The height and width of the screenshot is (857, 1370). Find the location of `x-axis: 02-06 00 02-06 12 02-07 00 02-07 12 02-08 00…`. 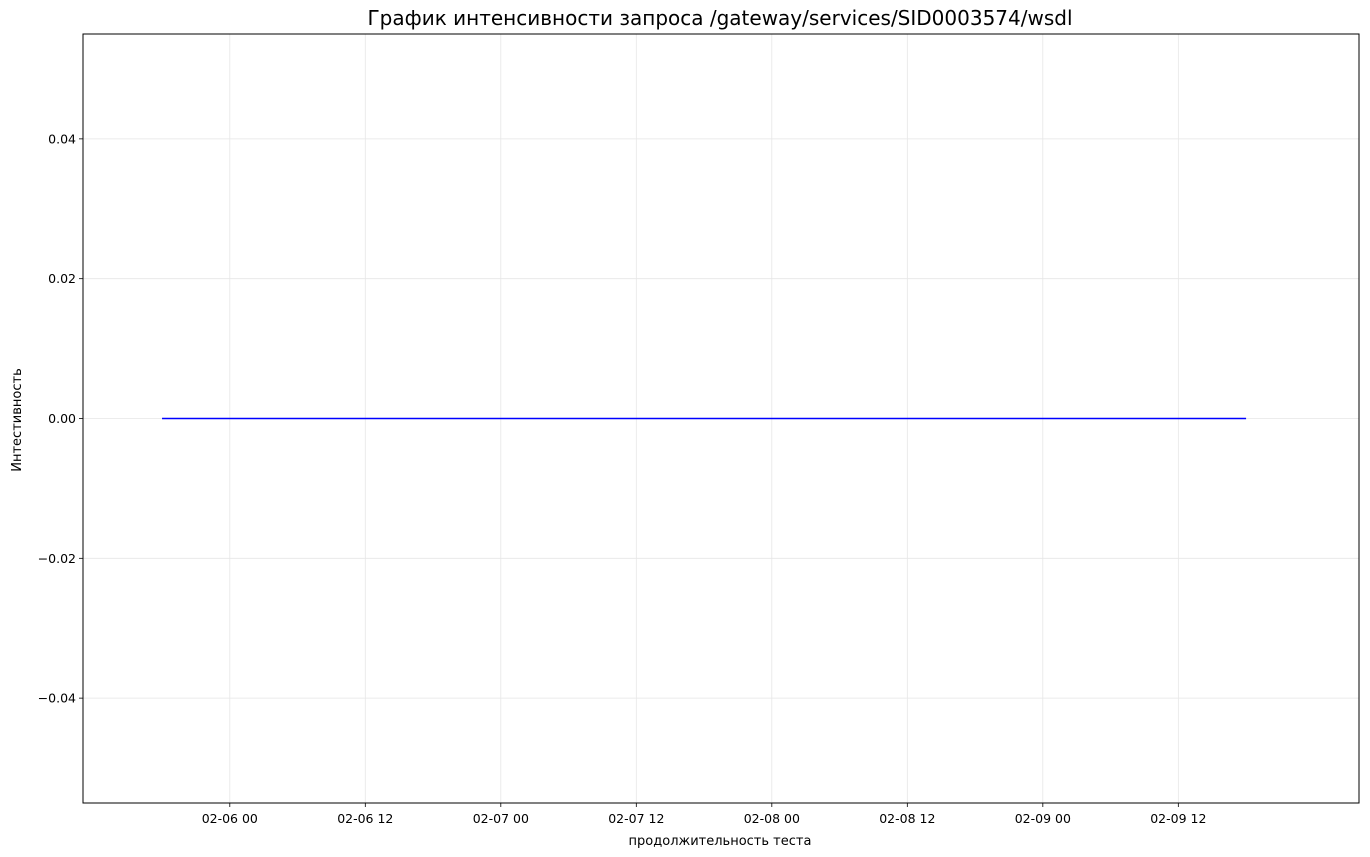

x-axis: 02-06 00 02-06 12 02-07 00 02-07 12 02-08 00… is located at coordinates (704, 814).